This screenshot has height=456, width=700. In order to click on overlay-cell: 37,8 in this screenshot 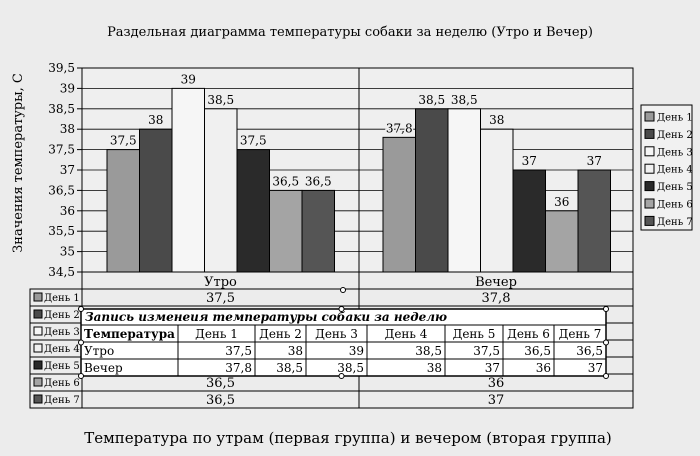, I will do `click(238, 368)`.